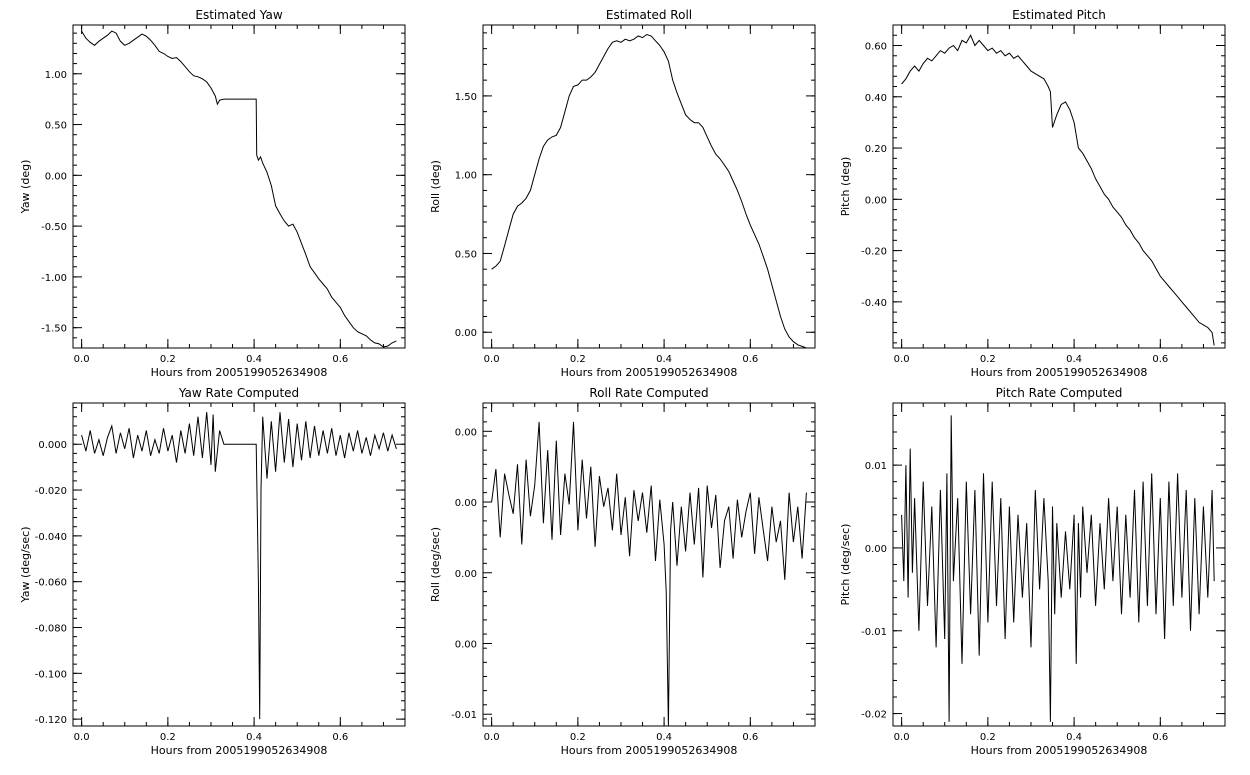 The width and height of the screenshot is (1250, 775). What do you see at coordinates (1059, 15) in the screenshot?
I see `chart-title: Estimated Pitch` at bounding box center [1059, 15].